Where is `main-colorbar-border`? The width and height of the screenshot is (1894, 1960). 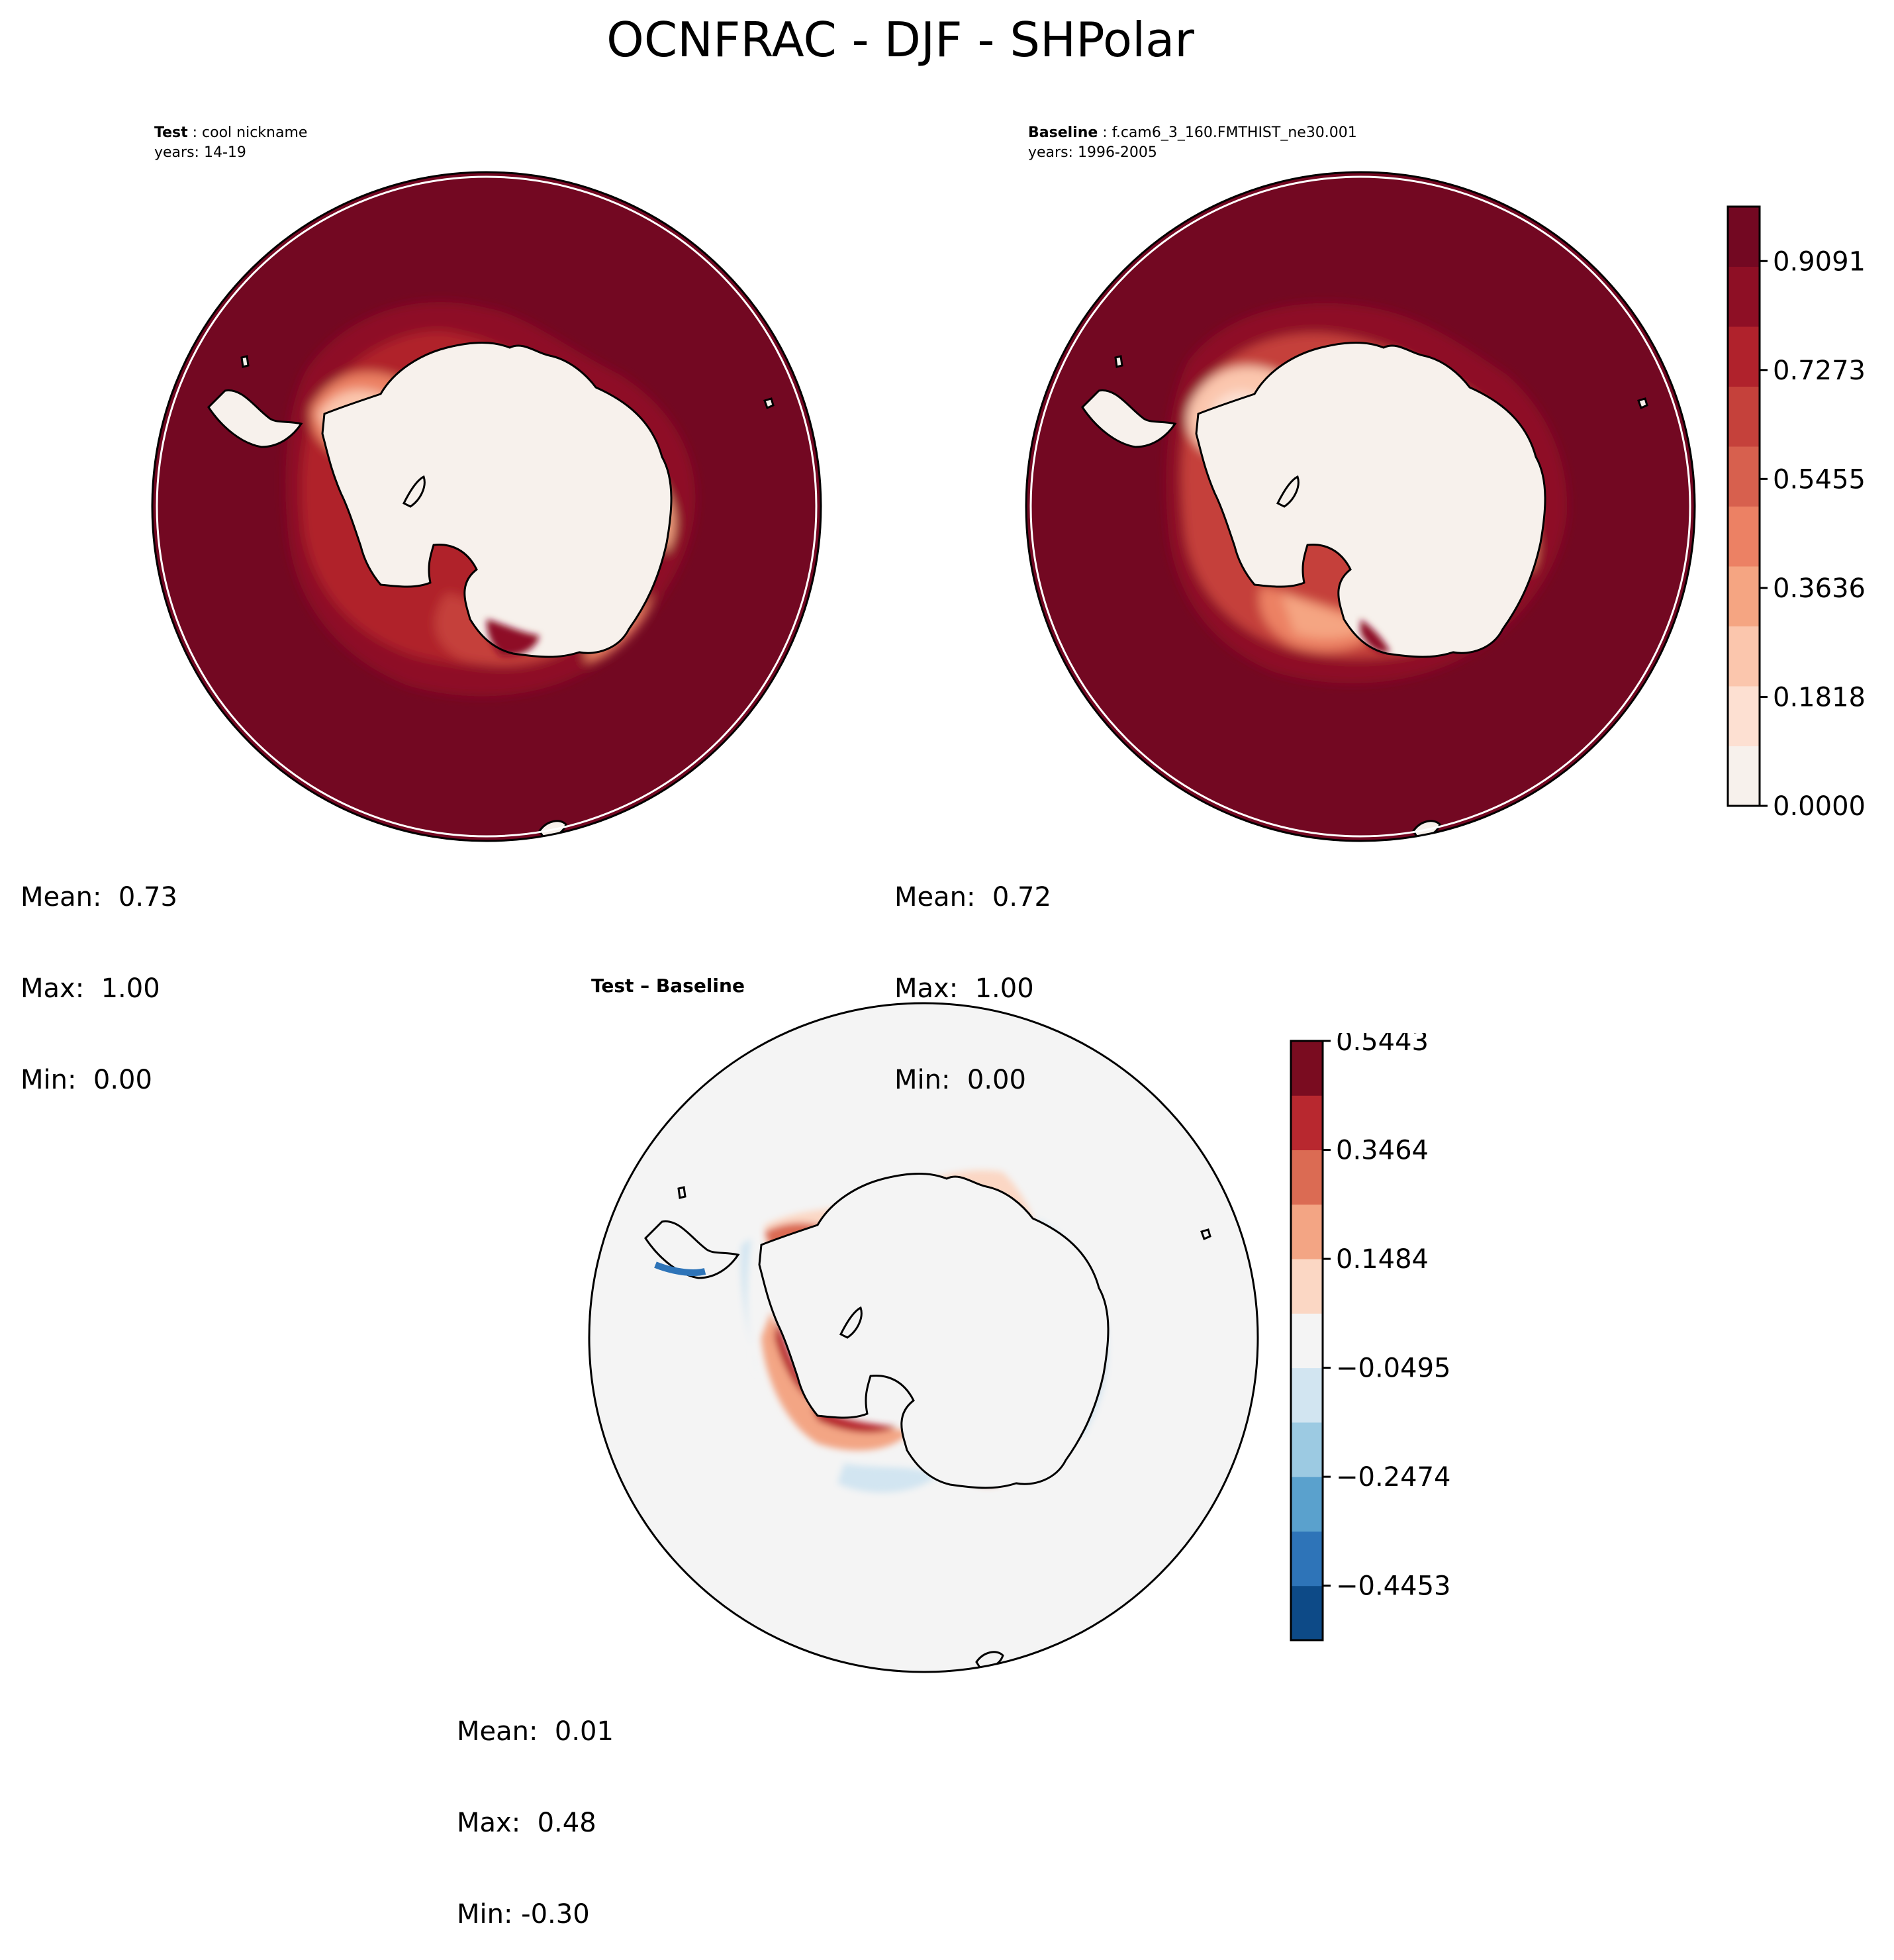 main-colorbar-border is located at coordinates (1744, 506).